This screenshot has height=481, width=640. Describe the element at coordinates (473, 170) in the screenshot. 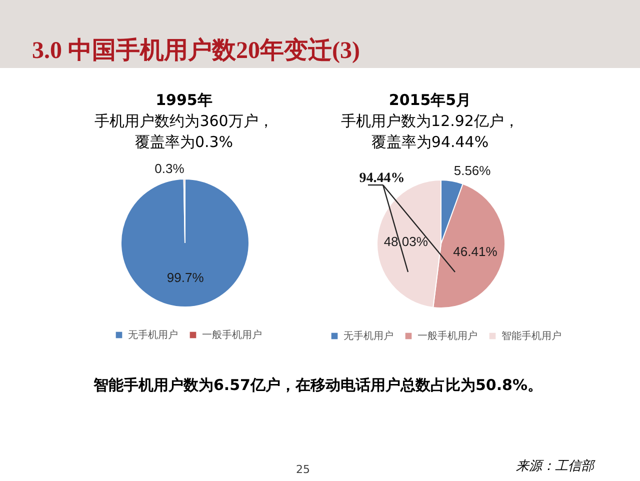

I see `data-label: 5.56%` at that location.